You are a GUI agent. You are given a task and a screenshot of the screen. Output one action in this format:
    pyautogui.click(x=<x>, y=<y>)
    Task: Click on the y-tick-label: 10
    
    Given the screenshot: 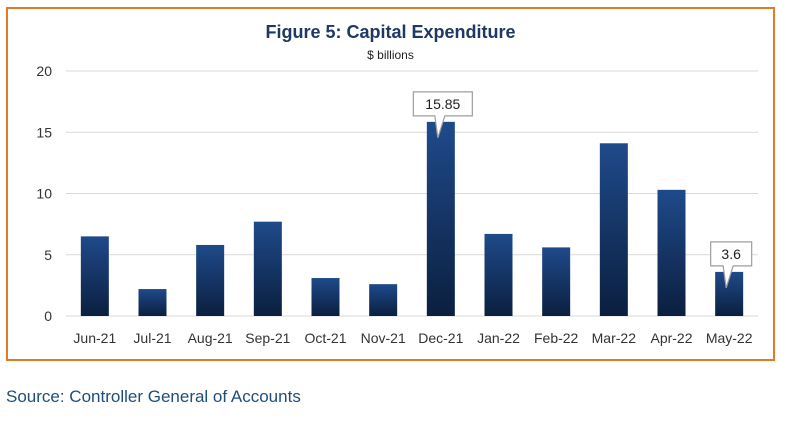 What is the action you would take?
    pyautogui.click(x=44, y=194)
    